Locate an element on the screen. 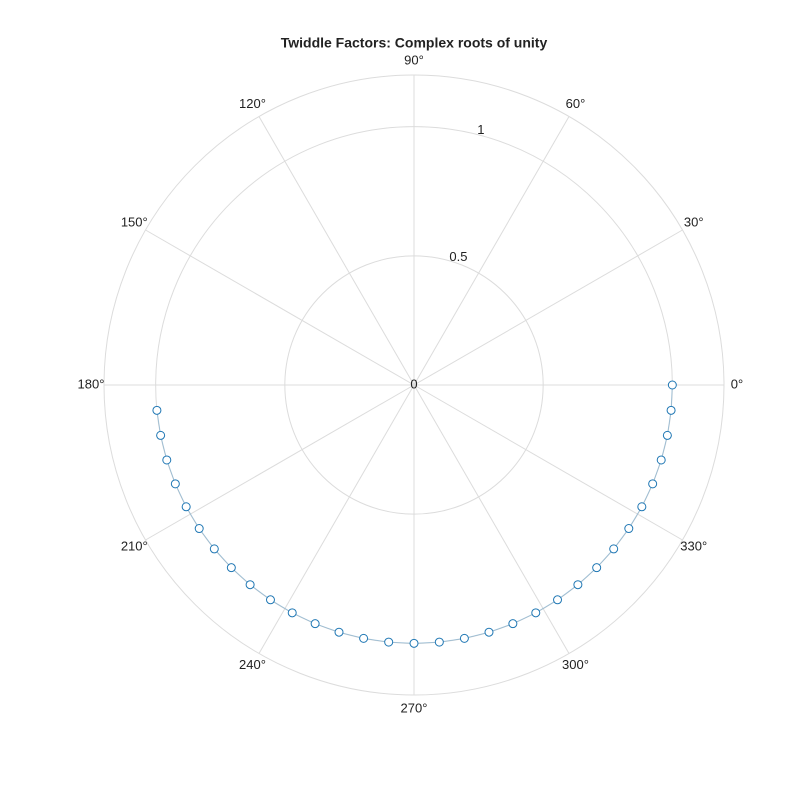  theta-tick-label: 240° is located at coordinates (252, 664).